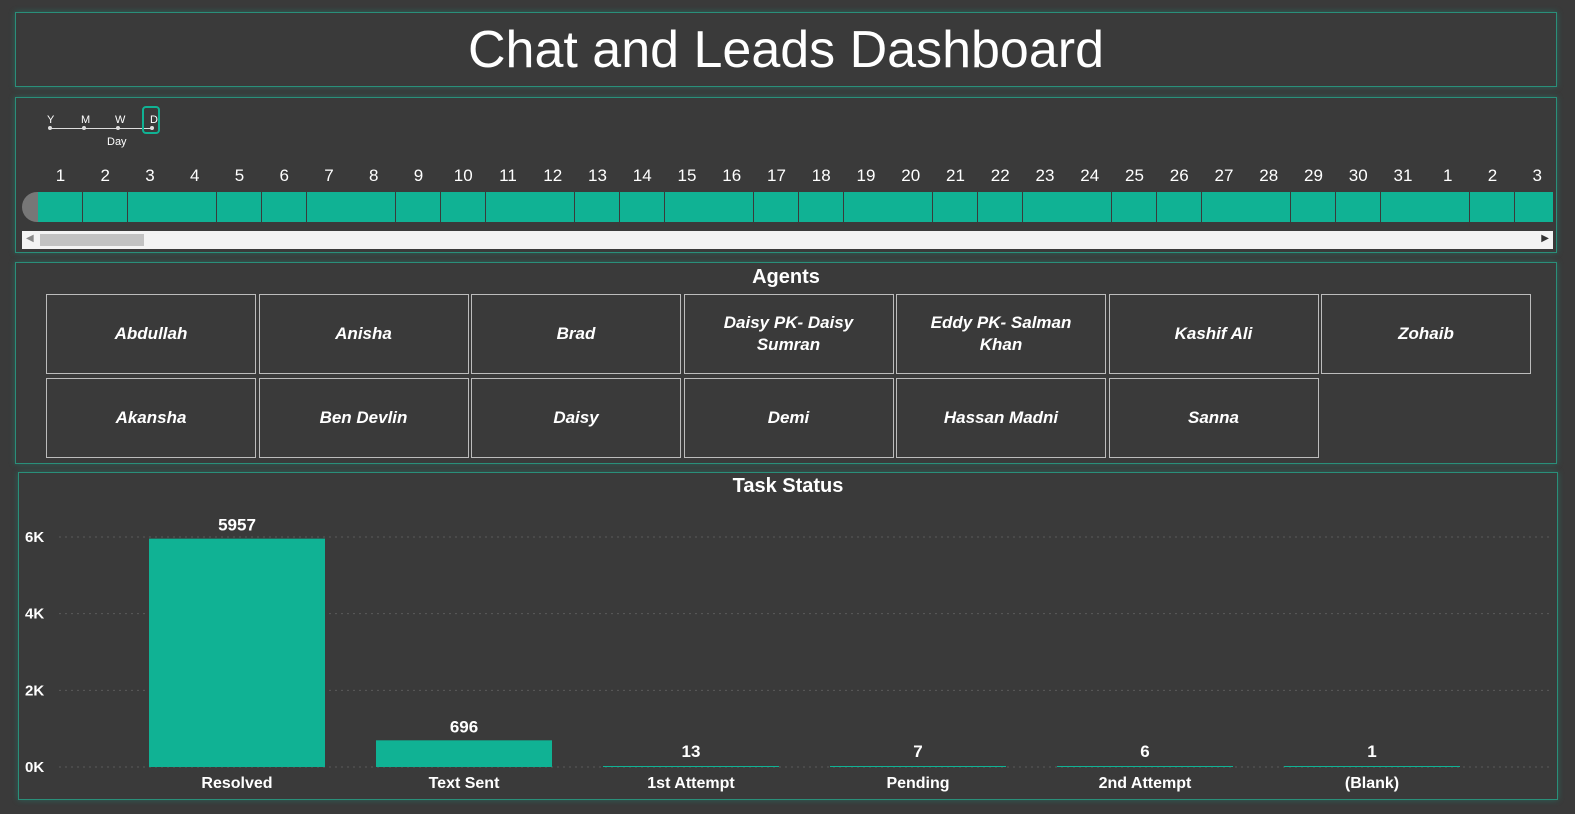 The image size is (1575, 814). Describe the element at coordinates (911, 175) in the screenshot. I see `day-label: 20` at that location.